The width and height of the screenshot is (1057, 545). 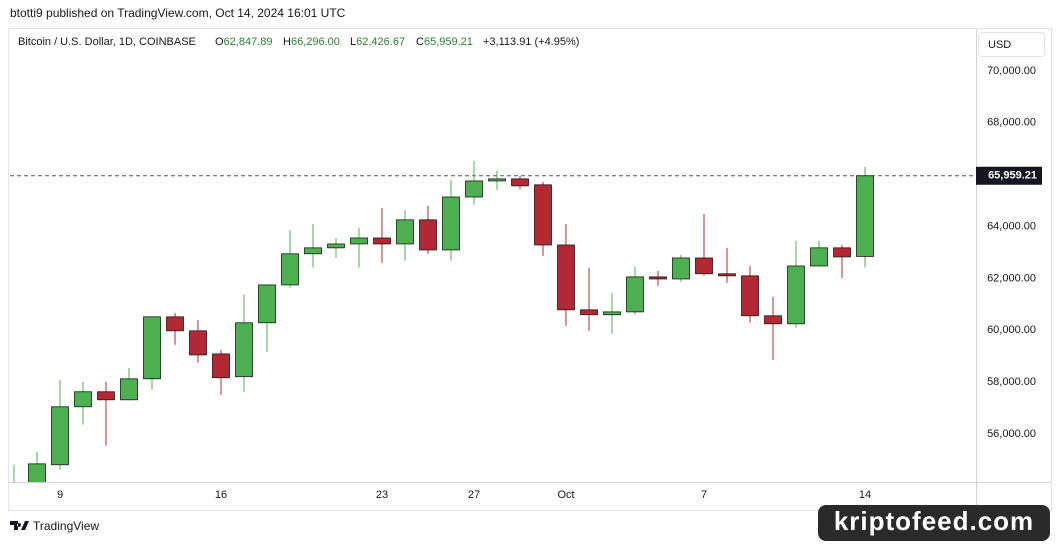 I want to click on brand-name: TradingView, so click(x=66, y=526).